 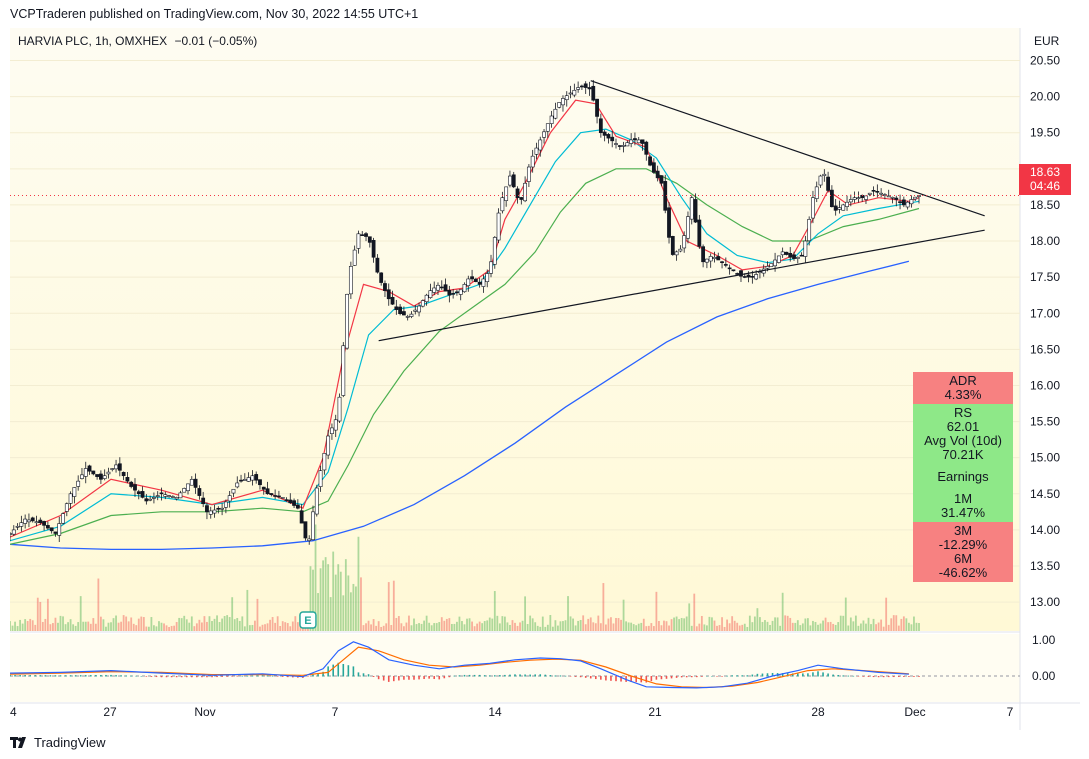 I want to click on m6-label: 6M, so click(x=963, y=558).